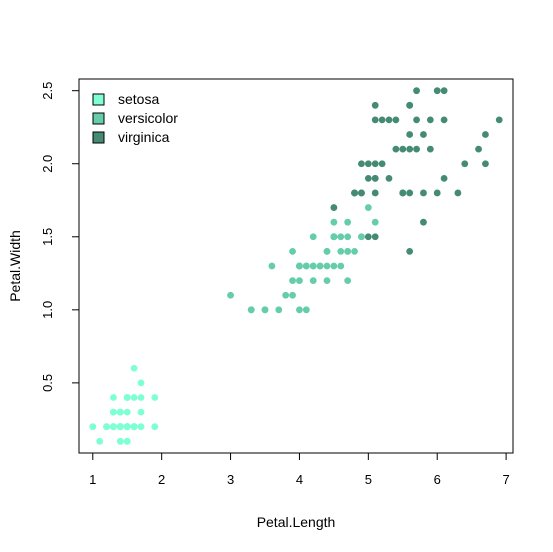  What do you see at coordinates (60, 237) in the screenshot?
I see `y-axis: 0.5 1.0 1.5 2.0 2.5` at bounding box center [60, 237].